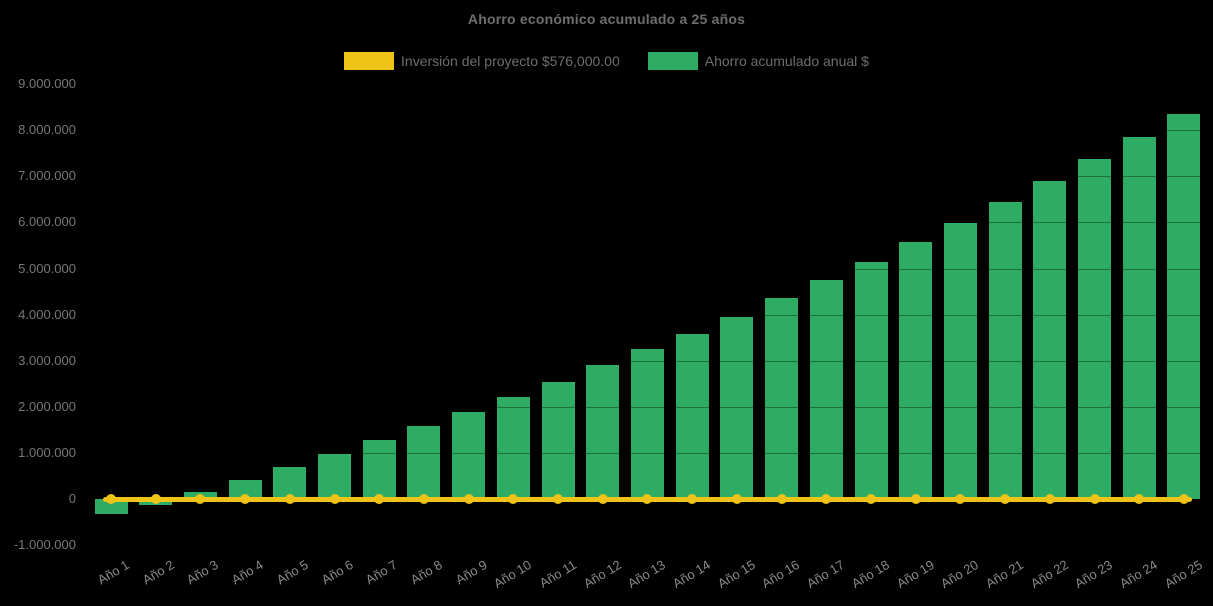  I want to click on bar-año-20, so click(960, 360).